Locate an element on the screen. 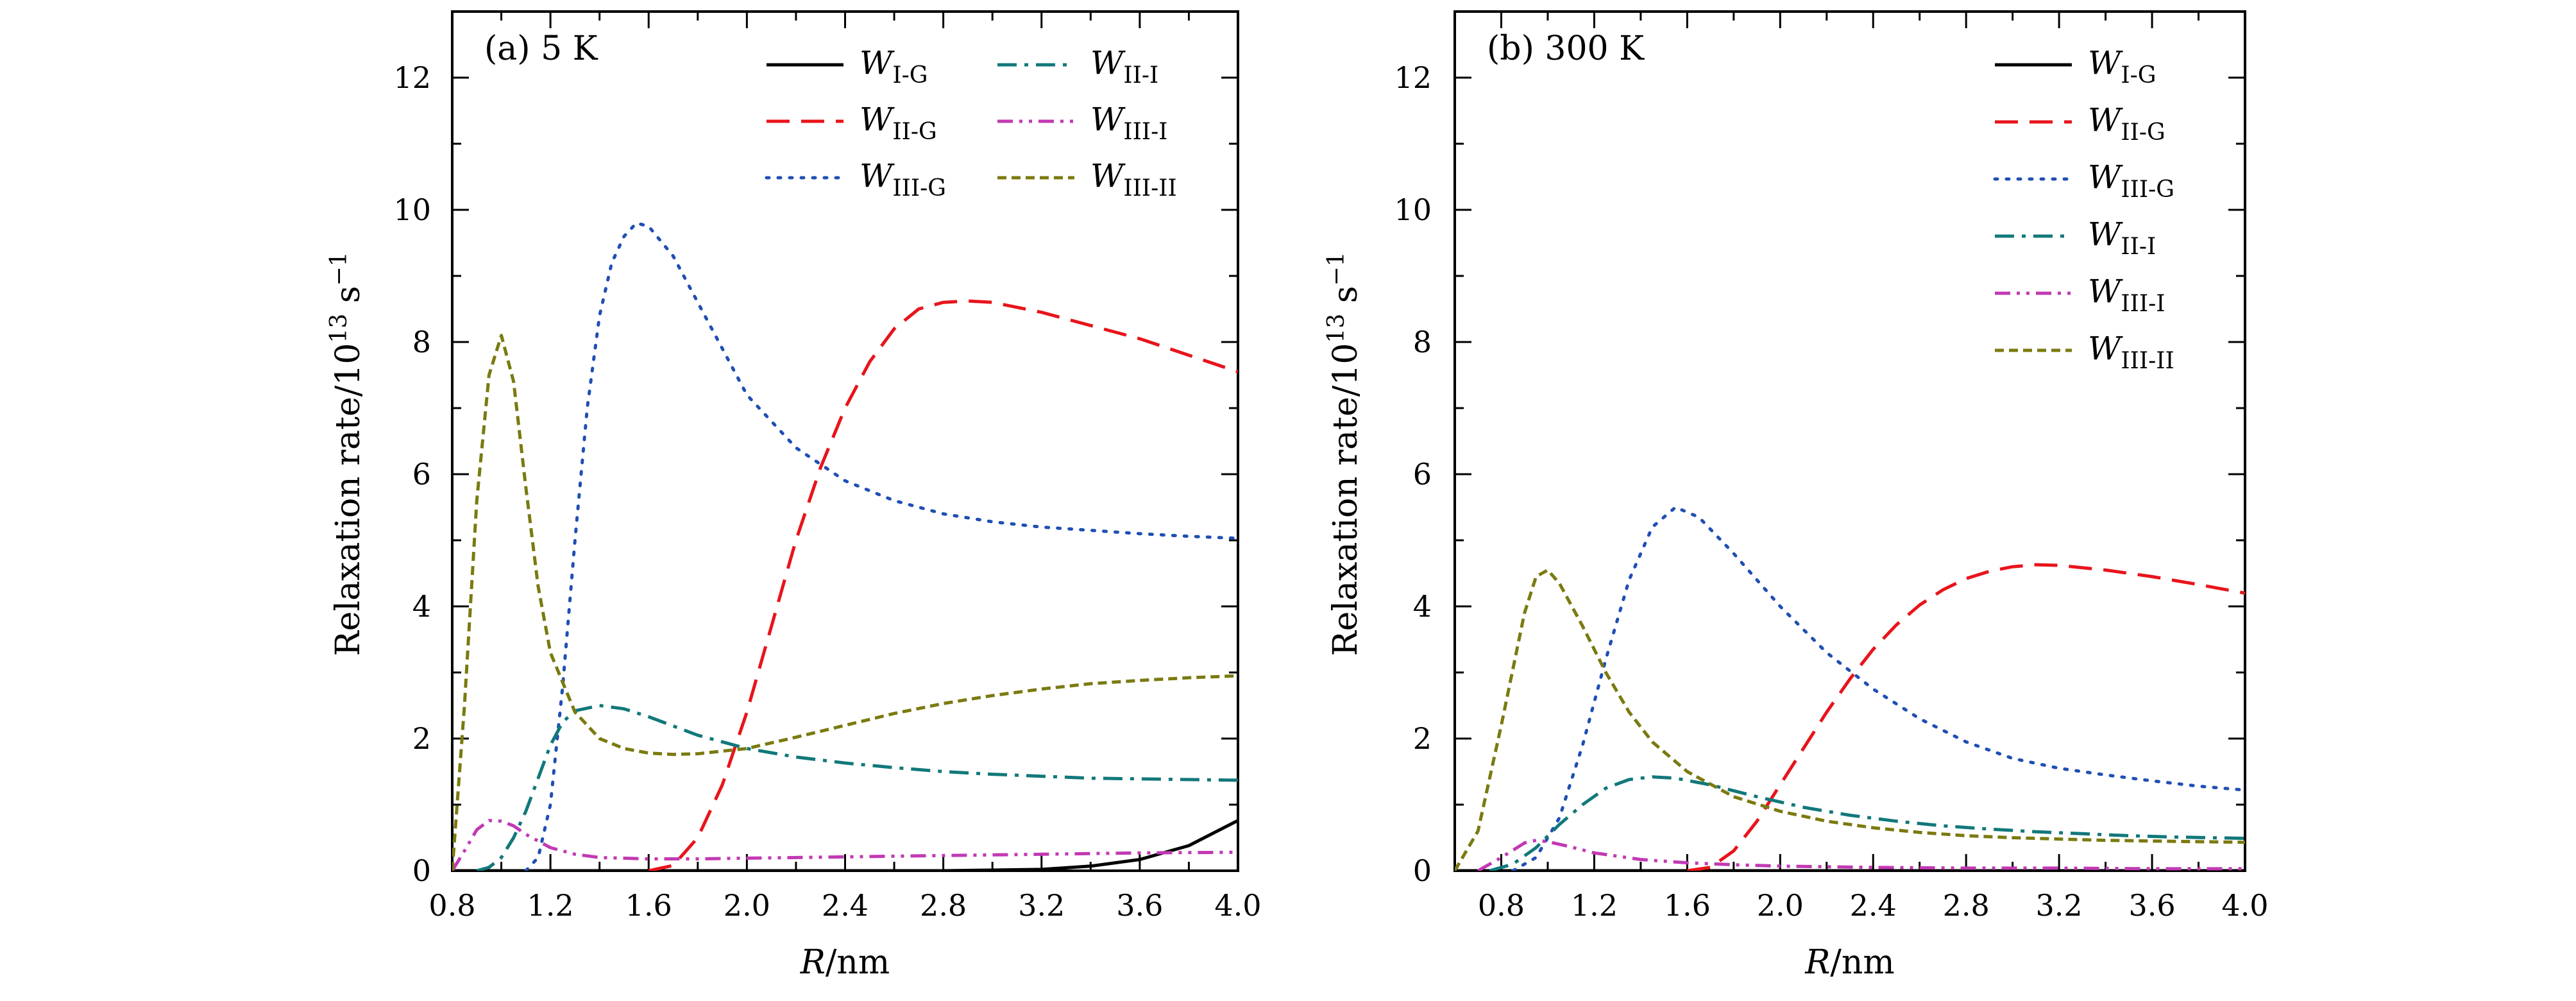  panel-title: (a) 5 K is located at coordinates (541, 49).